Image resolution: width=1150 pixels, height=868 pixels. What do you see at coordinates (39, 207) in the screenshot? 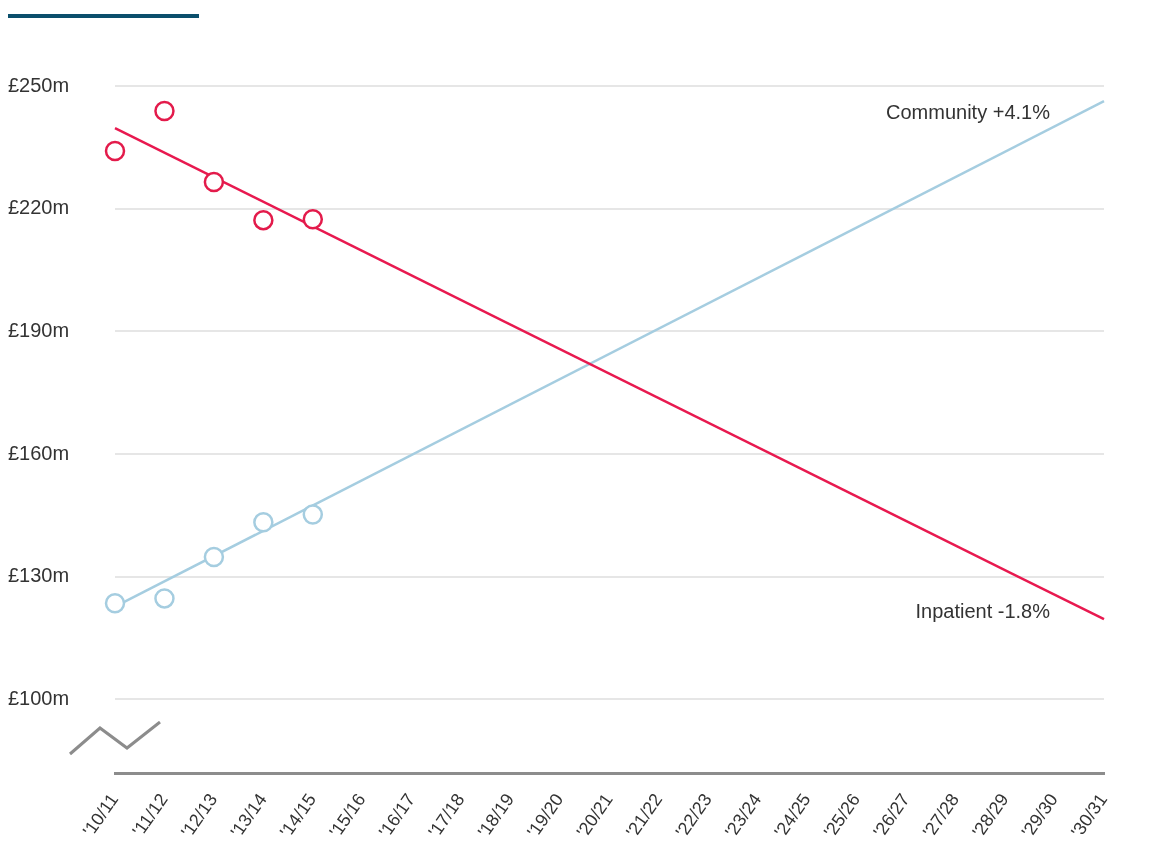
I see `y-tick-label: £220m` at bounding box center [39, 207].